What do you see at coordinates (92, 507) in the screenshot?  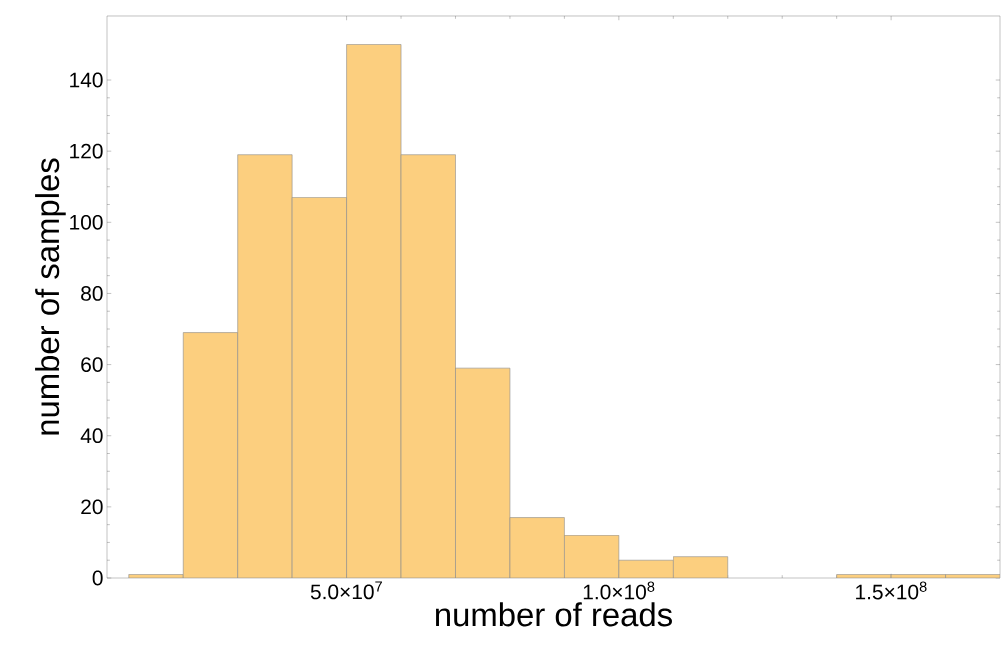 I see `y-tick-label: 20` at bounding box center [92, 507].